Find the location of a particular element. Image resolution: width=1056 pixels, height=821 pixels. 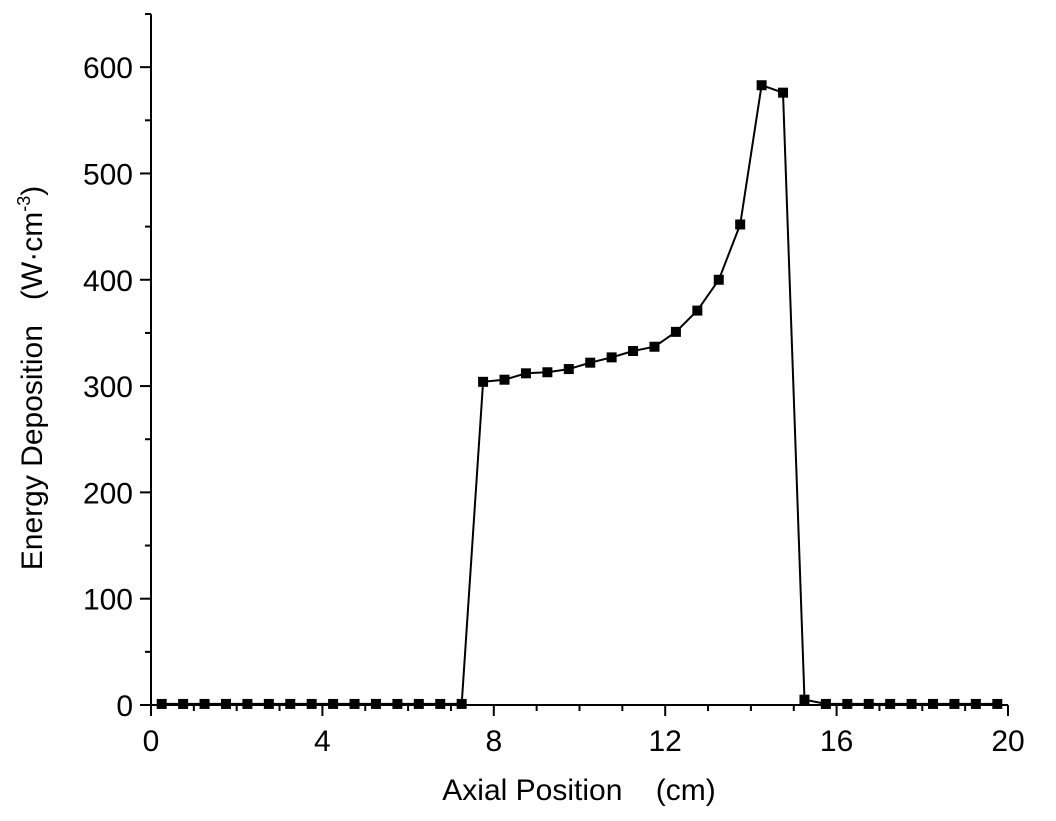

y-axis-title: Energy Deposition (W·cm-3) is located at coordinates (31, 378).